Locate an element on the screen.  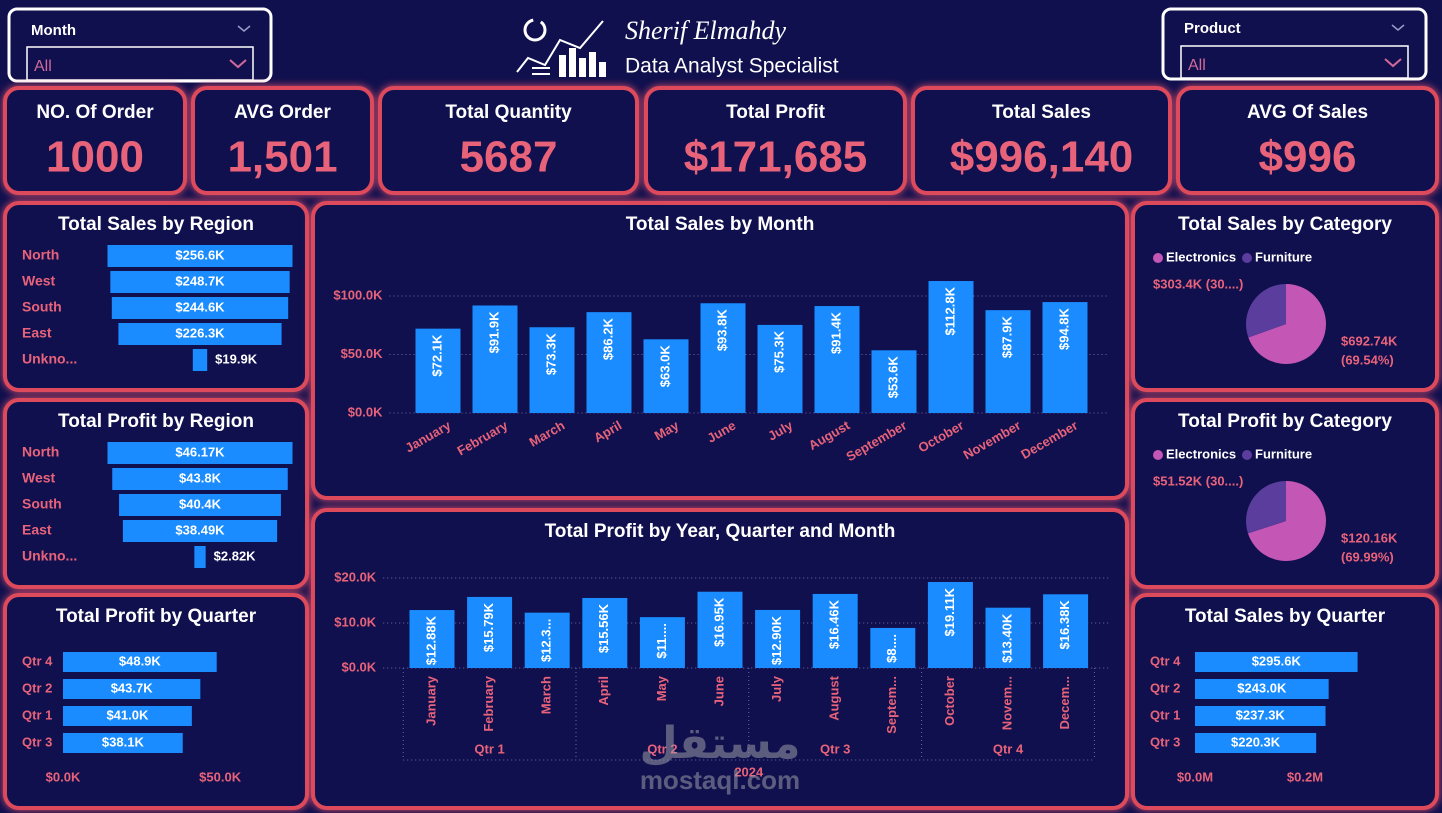
category-label: Qtr 3 is located at coordinates (37, 741).